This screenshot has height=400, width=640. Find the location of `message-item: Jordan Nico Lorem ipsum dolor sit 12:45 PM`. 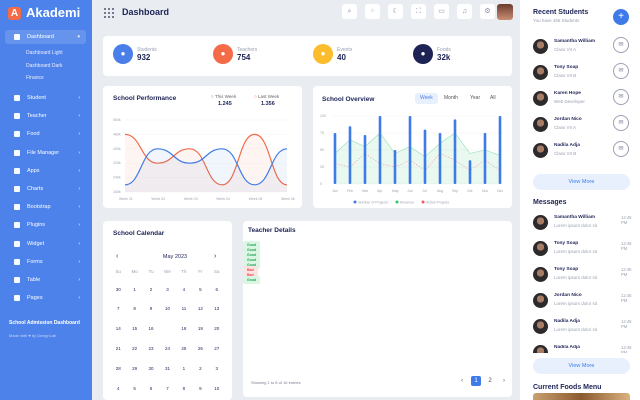

message-item: Jordan Nico Lorem ipsum dolor sit 12:45 PM is located at coordinates (583, 303).